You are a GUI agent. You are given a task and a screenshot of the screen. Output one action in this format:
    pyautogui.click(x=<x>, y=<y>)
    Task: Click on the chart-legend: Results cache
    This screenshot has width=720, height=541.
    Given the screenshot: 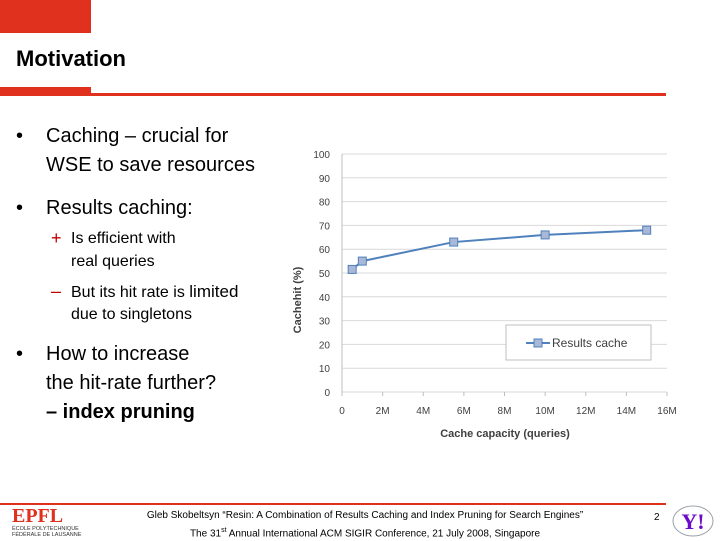 What is the action you would take?
    pyautogui.click(x=578, y=342)
    